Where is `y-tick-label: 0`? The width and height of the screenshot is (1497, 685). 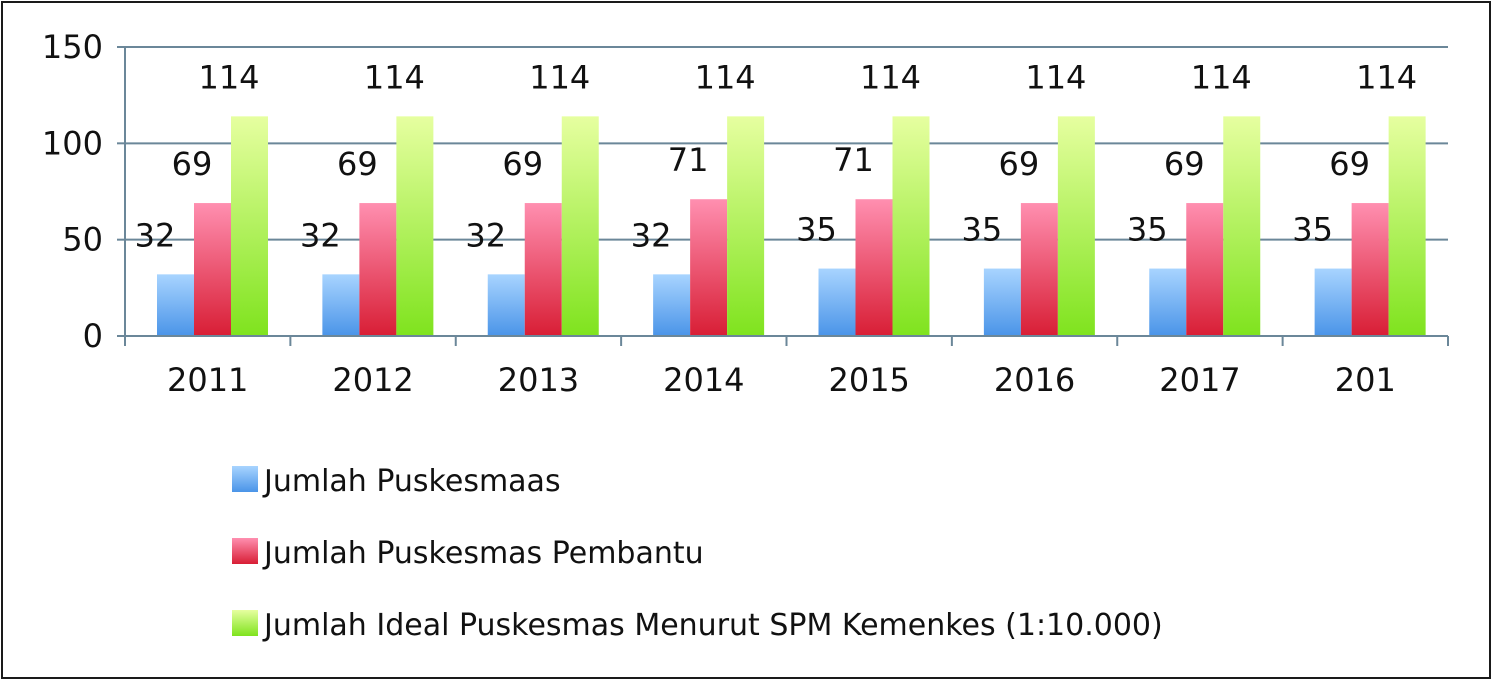 y-tick-label: 0 is located at coordinates (93, 336).